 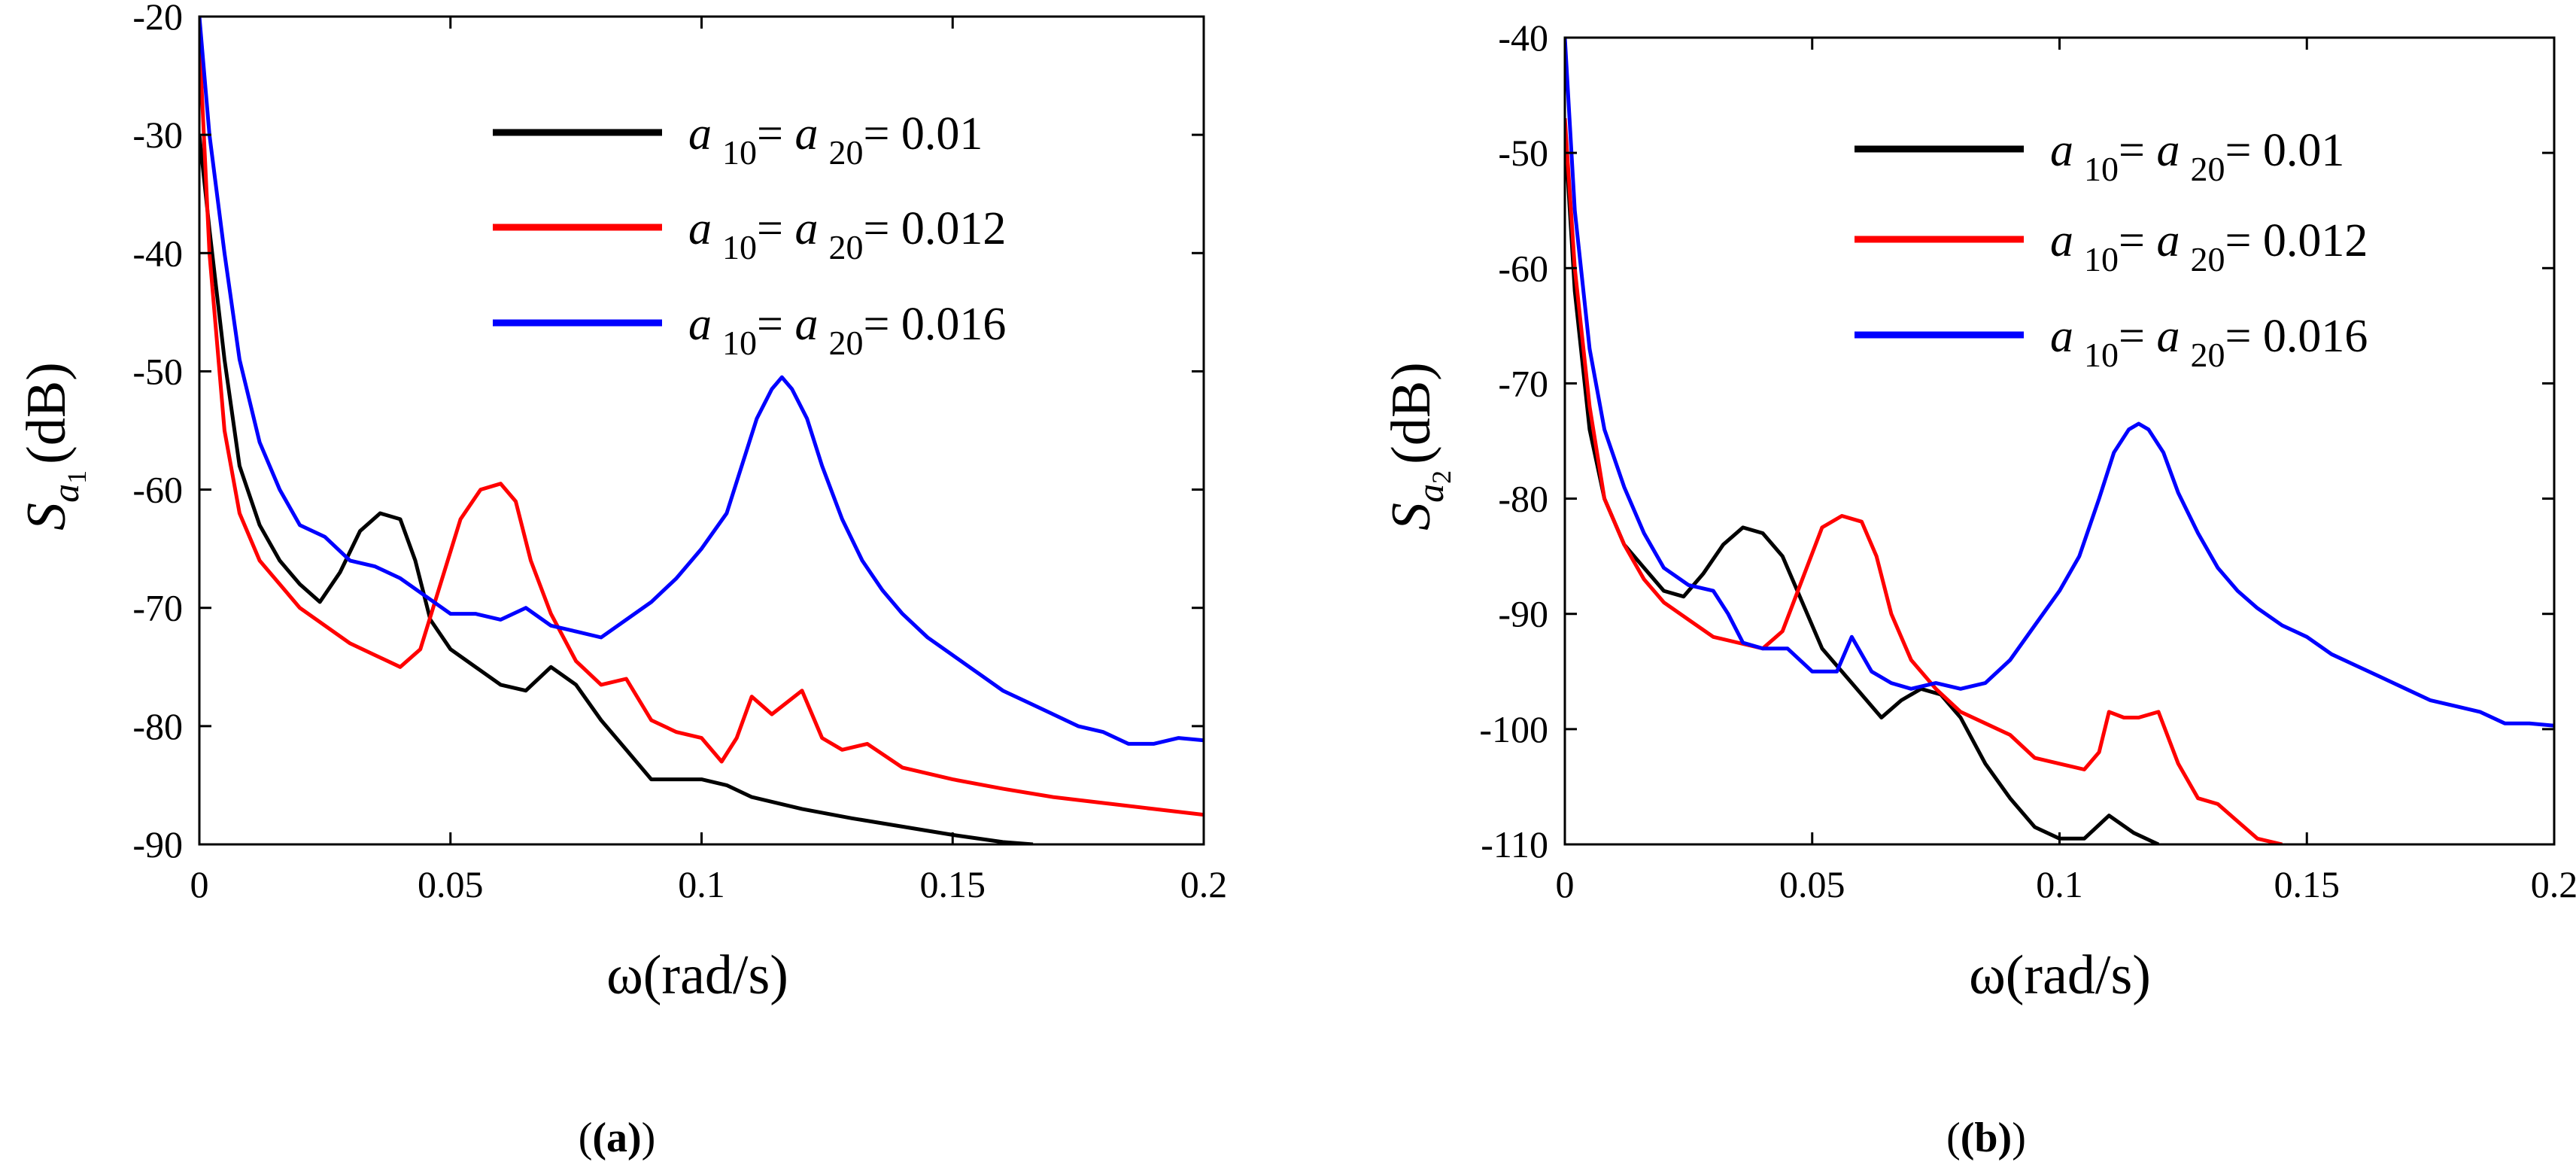 I want to click on y-tick-label: -100, so click(x=1514, y=729).